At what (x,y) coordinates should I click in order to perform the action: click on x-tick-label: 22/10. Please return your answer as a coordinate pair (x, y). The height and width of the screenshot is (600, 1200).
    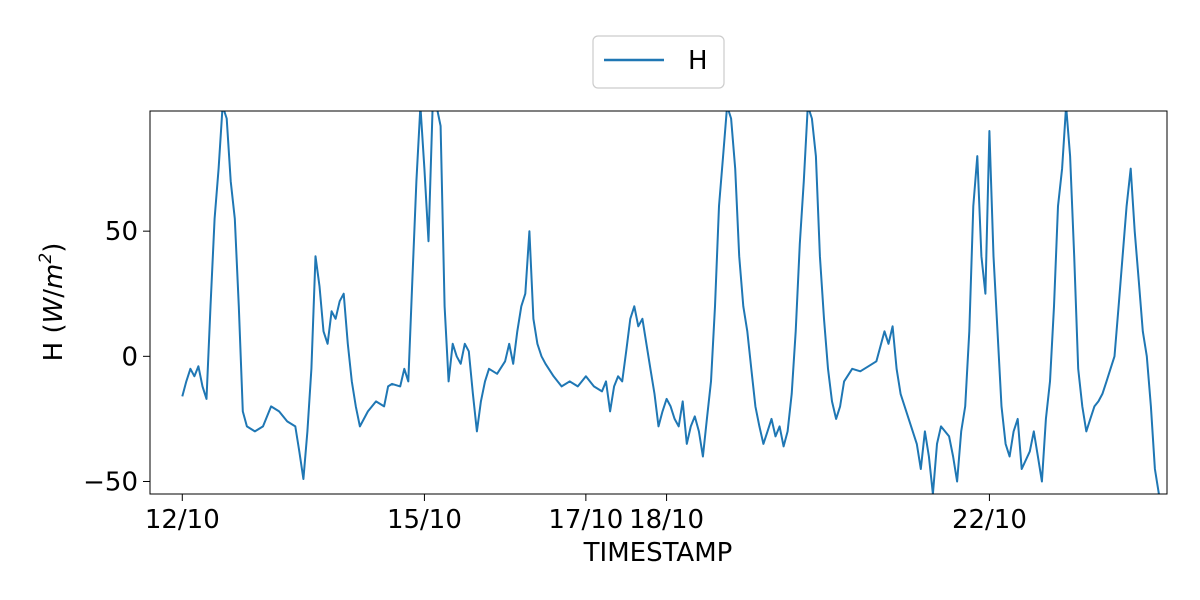
    Looking at the image, I should click on (989, 520).